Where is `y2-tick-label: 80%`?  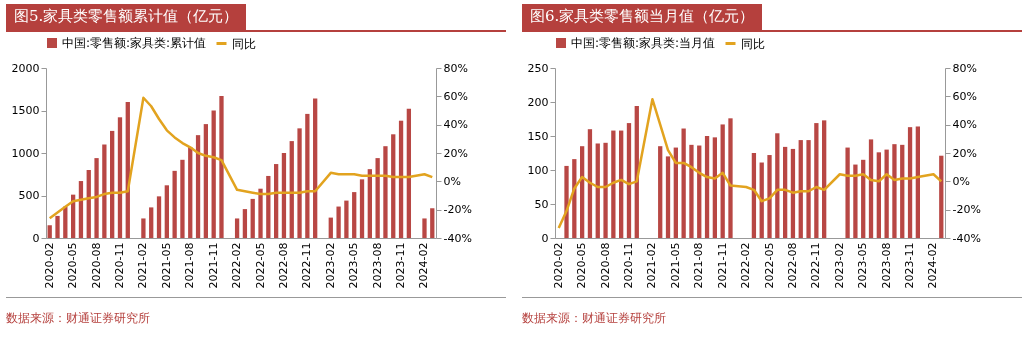
y2-tick-label: 80% is located at coordinates (964, 68).